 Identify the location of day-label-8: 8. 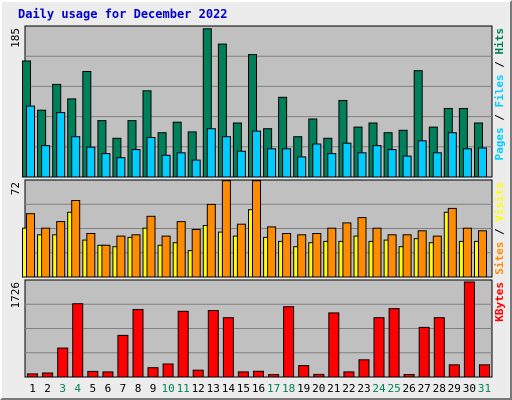
(138, 388).